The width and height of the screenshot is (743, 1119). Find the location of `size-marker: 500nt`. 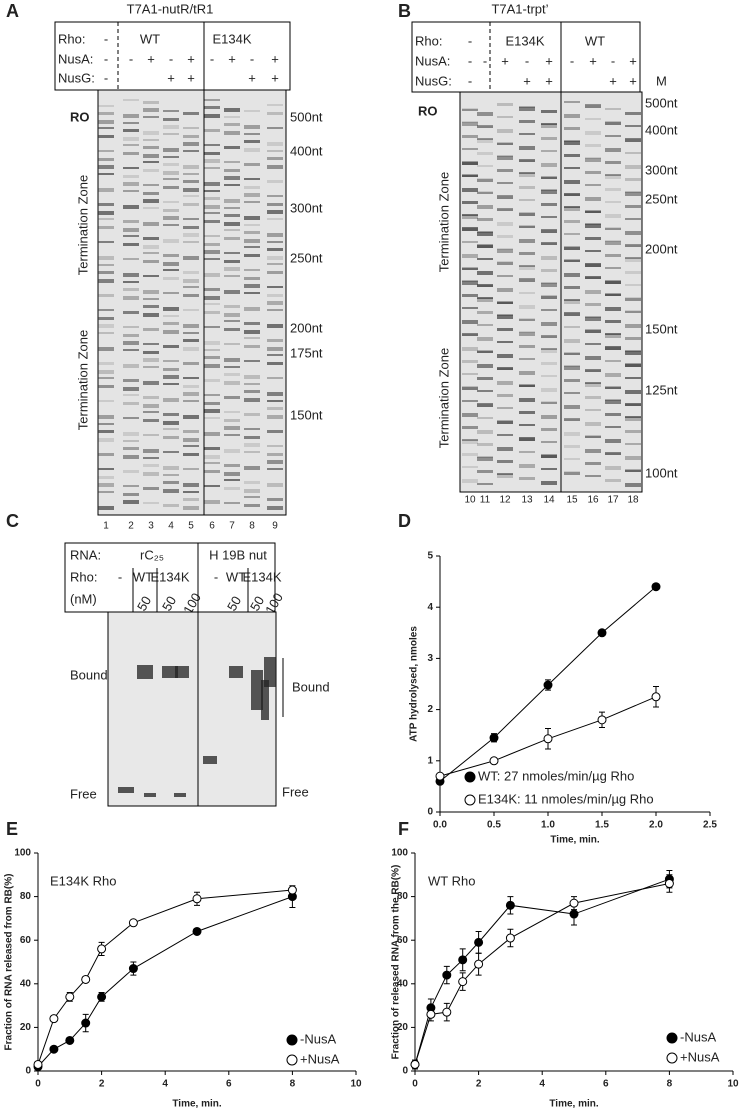

size-marker: 500nt is located at coordinates (661, 102).